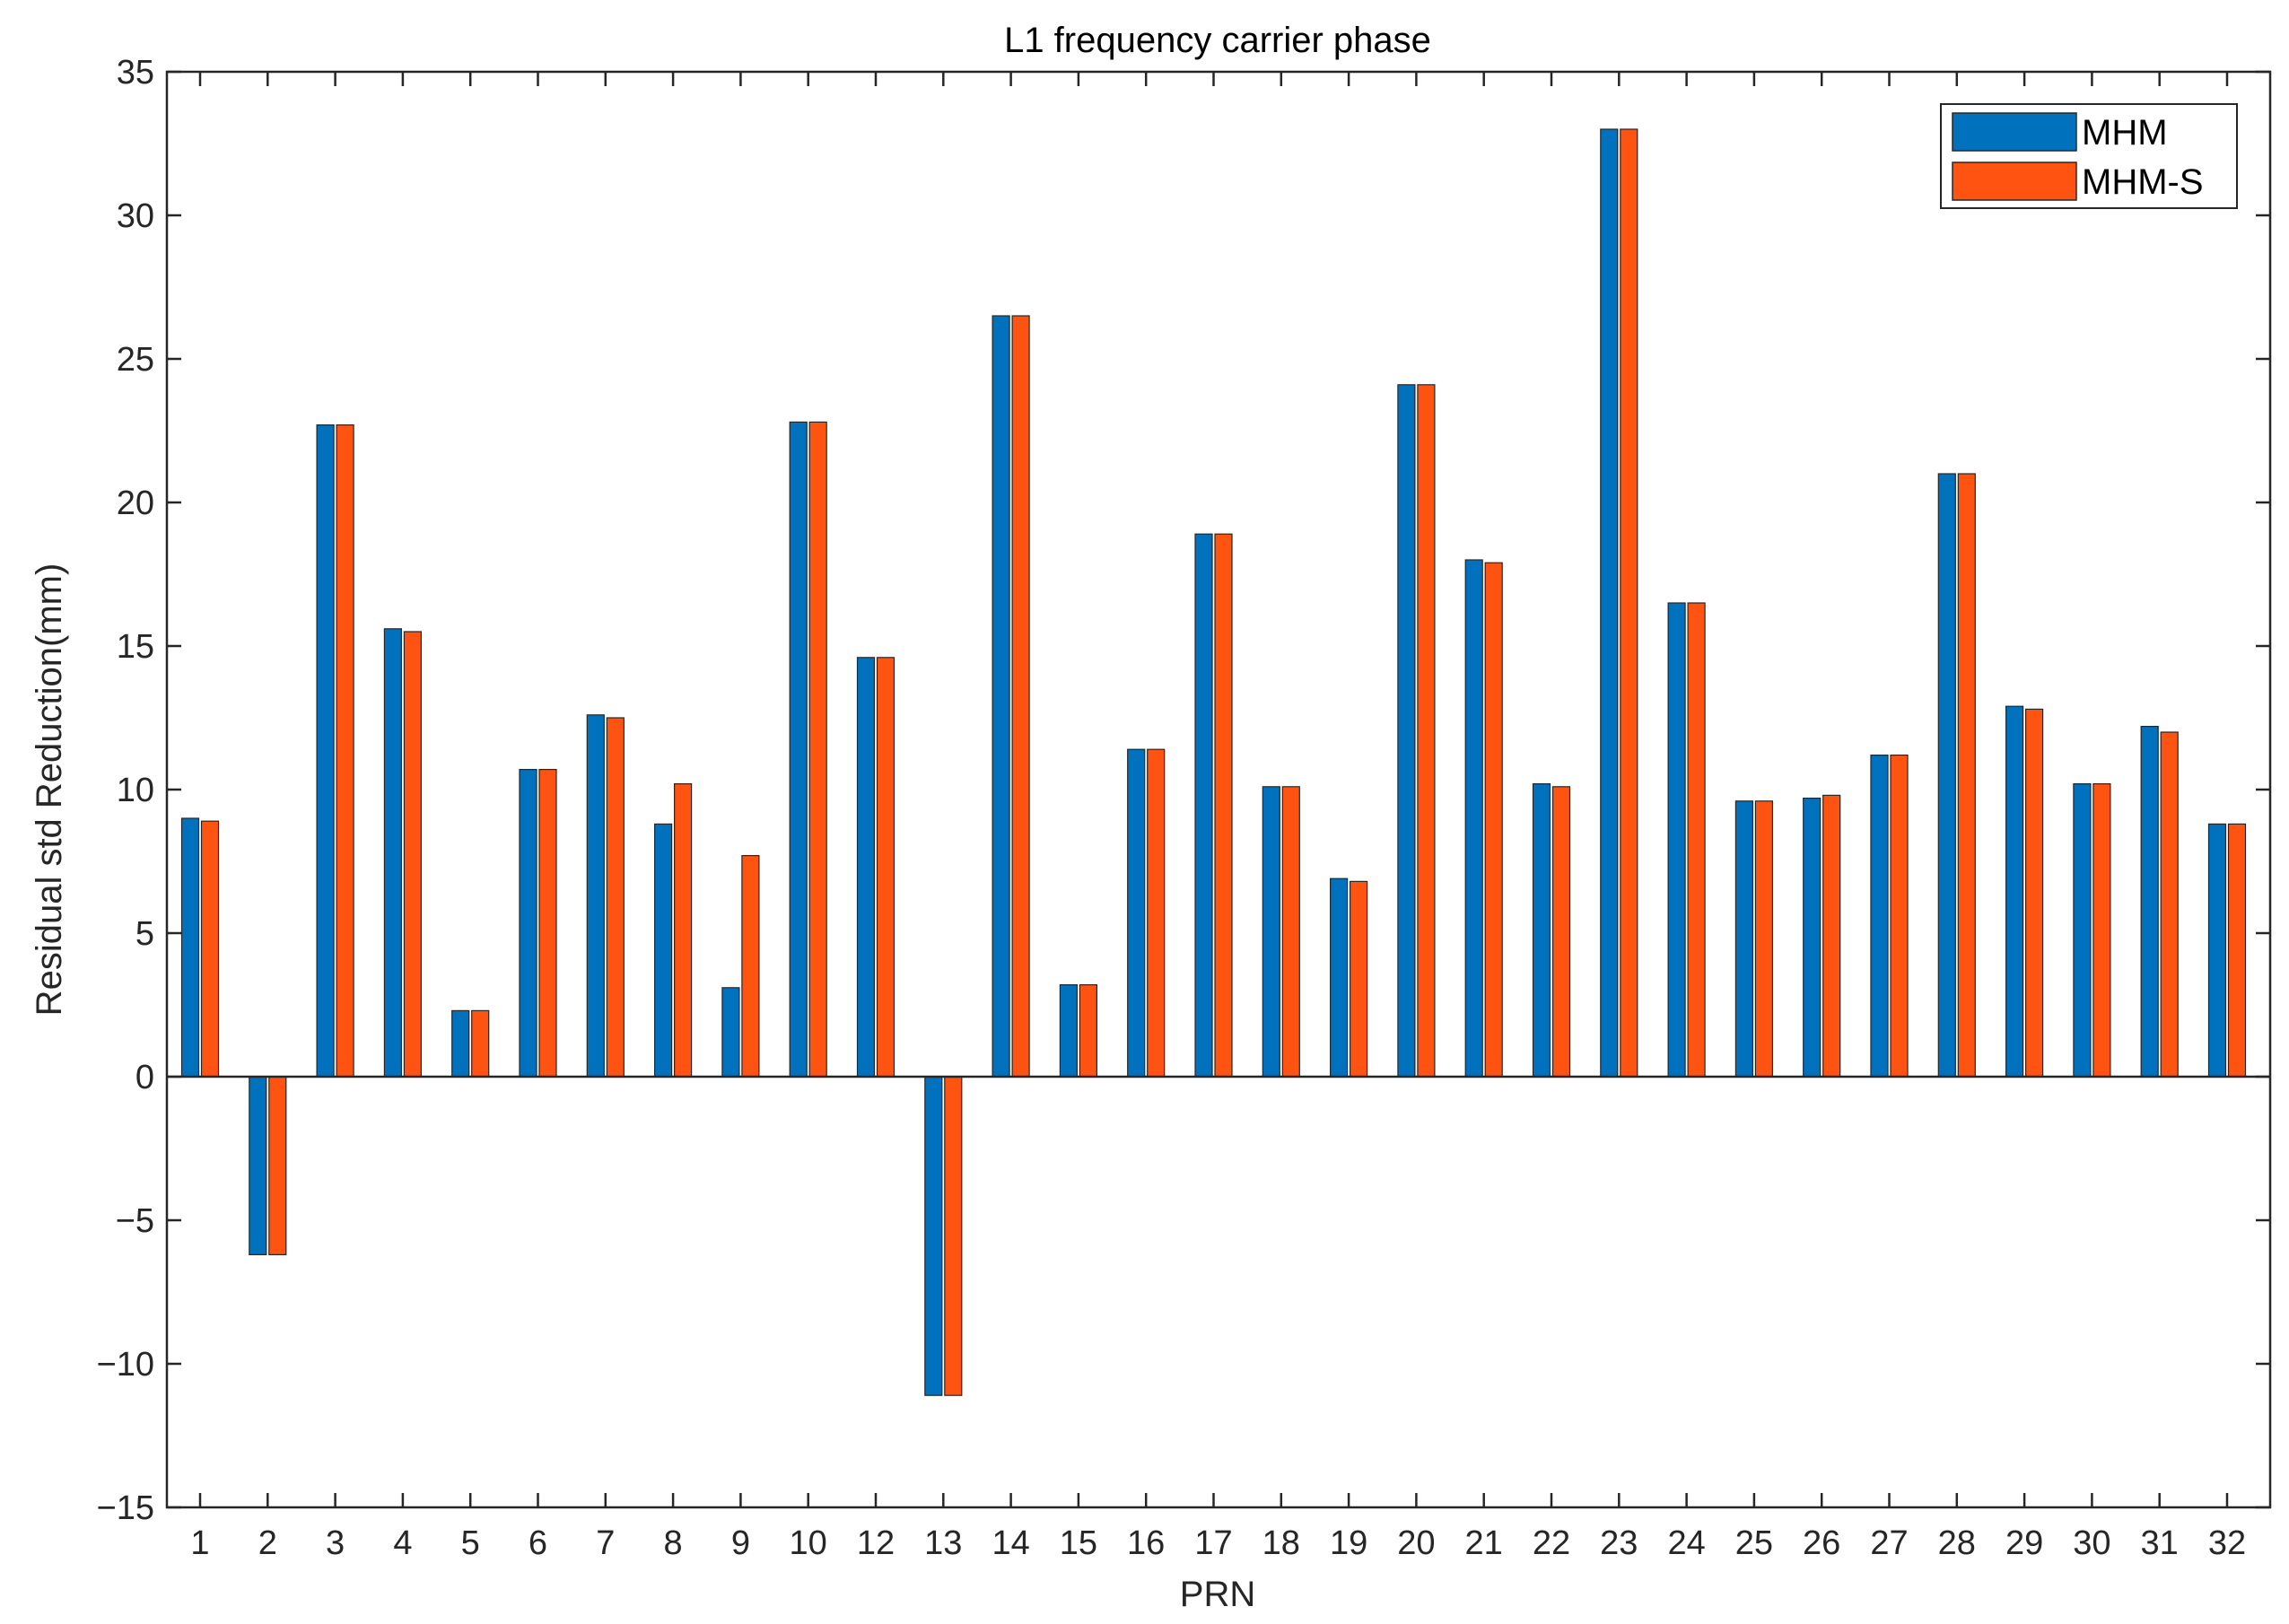 This screenshot has height=1624, width=2289. What do you see at coordinates (808, 1543) in the screenshot?
I see `x-tick-label: 10` at bounding box center [808, 1543].